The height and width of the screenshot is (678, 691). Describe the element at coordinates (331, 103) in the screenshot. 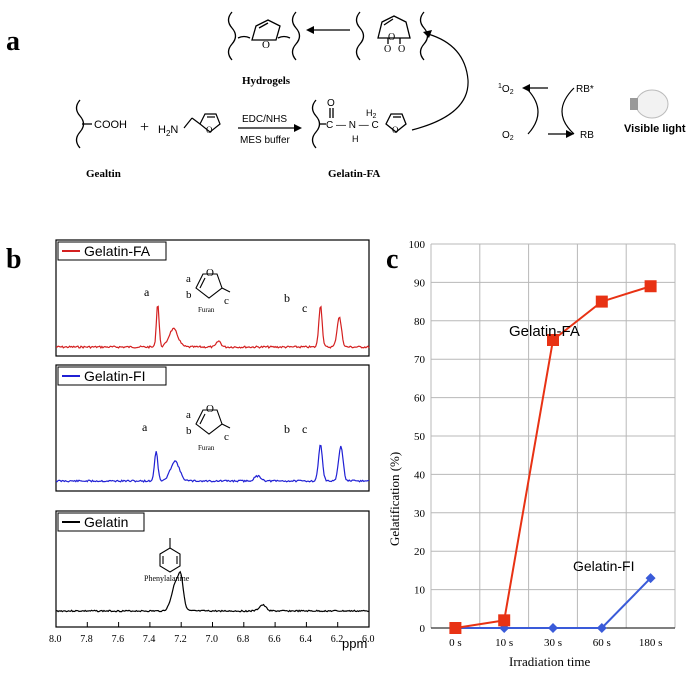

I see `amide-o: O` at that location.